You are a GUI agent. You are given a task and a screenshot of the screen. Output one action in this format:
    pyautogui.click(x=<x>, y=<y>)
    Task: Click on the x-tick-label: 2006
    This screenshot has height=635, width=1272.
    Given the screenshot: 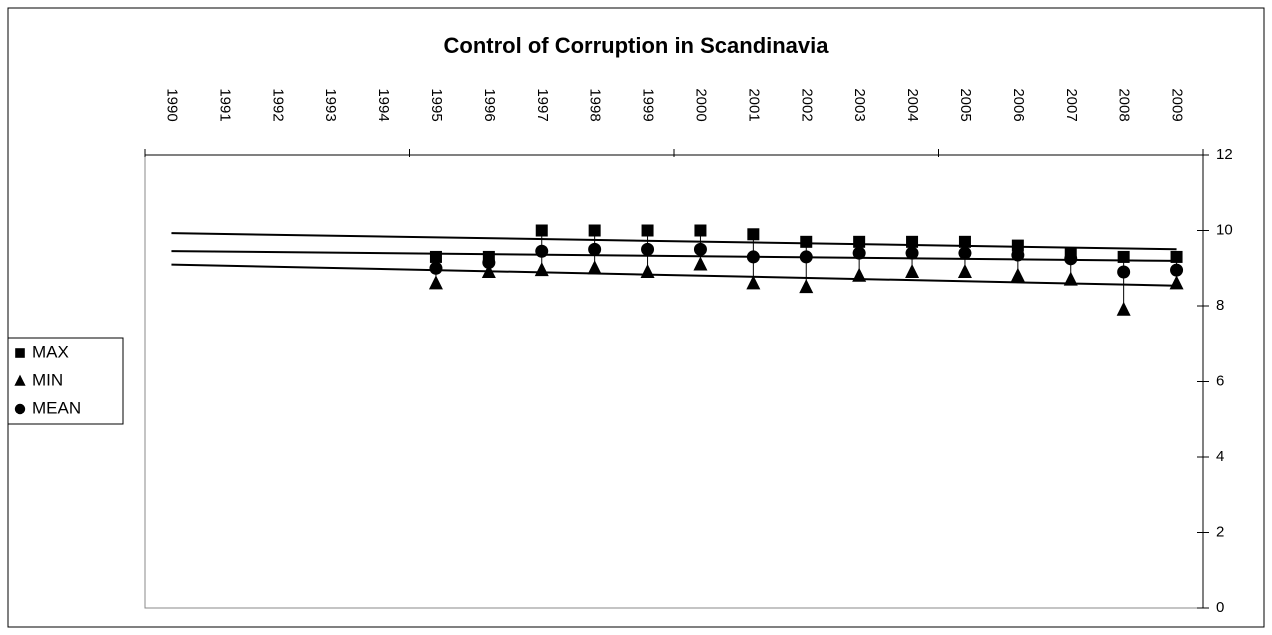 What is the action you would take?
    pyautogui.click(x=1018, y=104)
    